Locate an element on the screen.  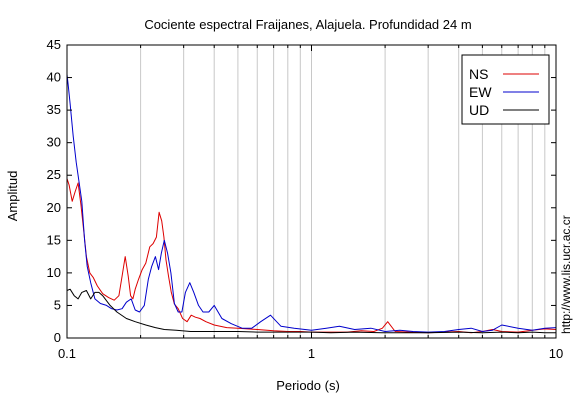
y-tick-label: 5 is located at coordinates (57, 304).